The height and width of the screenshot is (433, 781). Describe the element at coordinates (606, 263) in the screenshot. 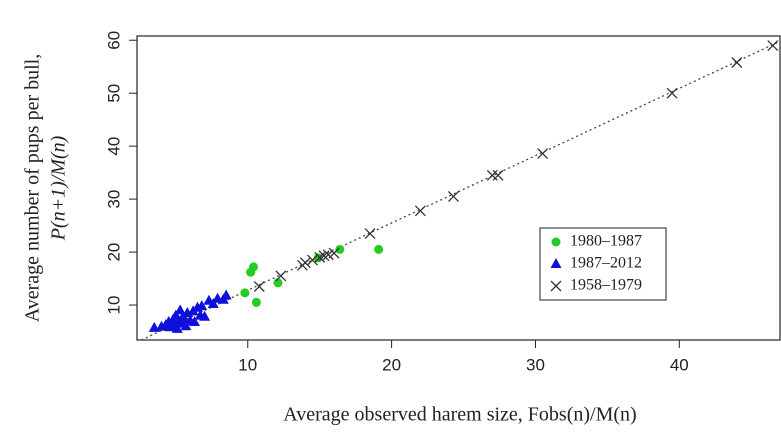

I see `legend-label: 1987–2012` at that location.